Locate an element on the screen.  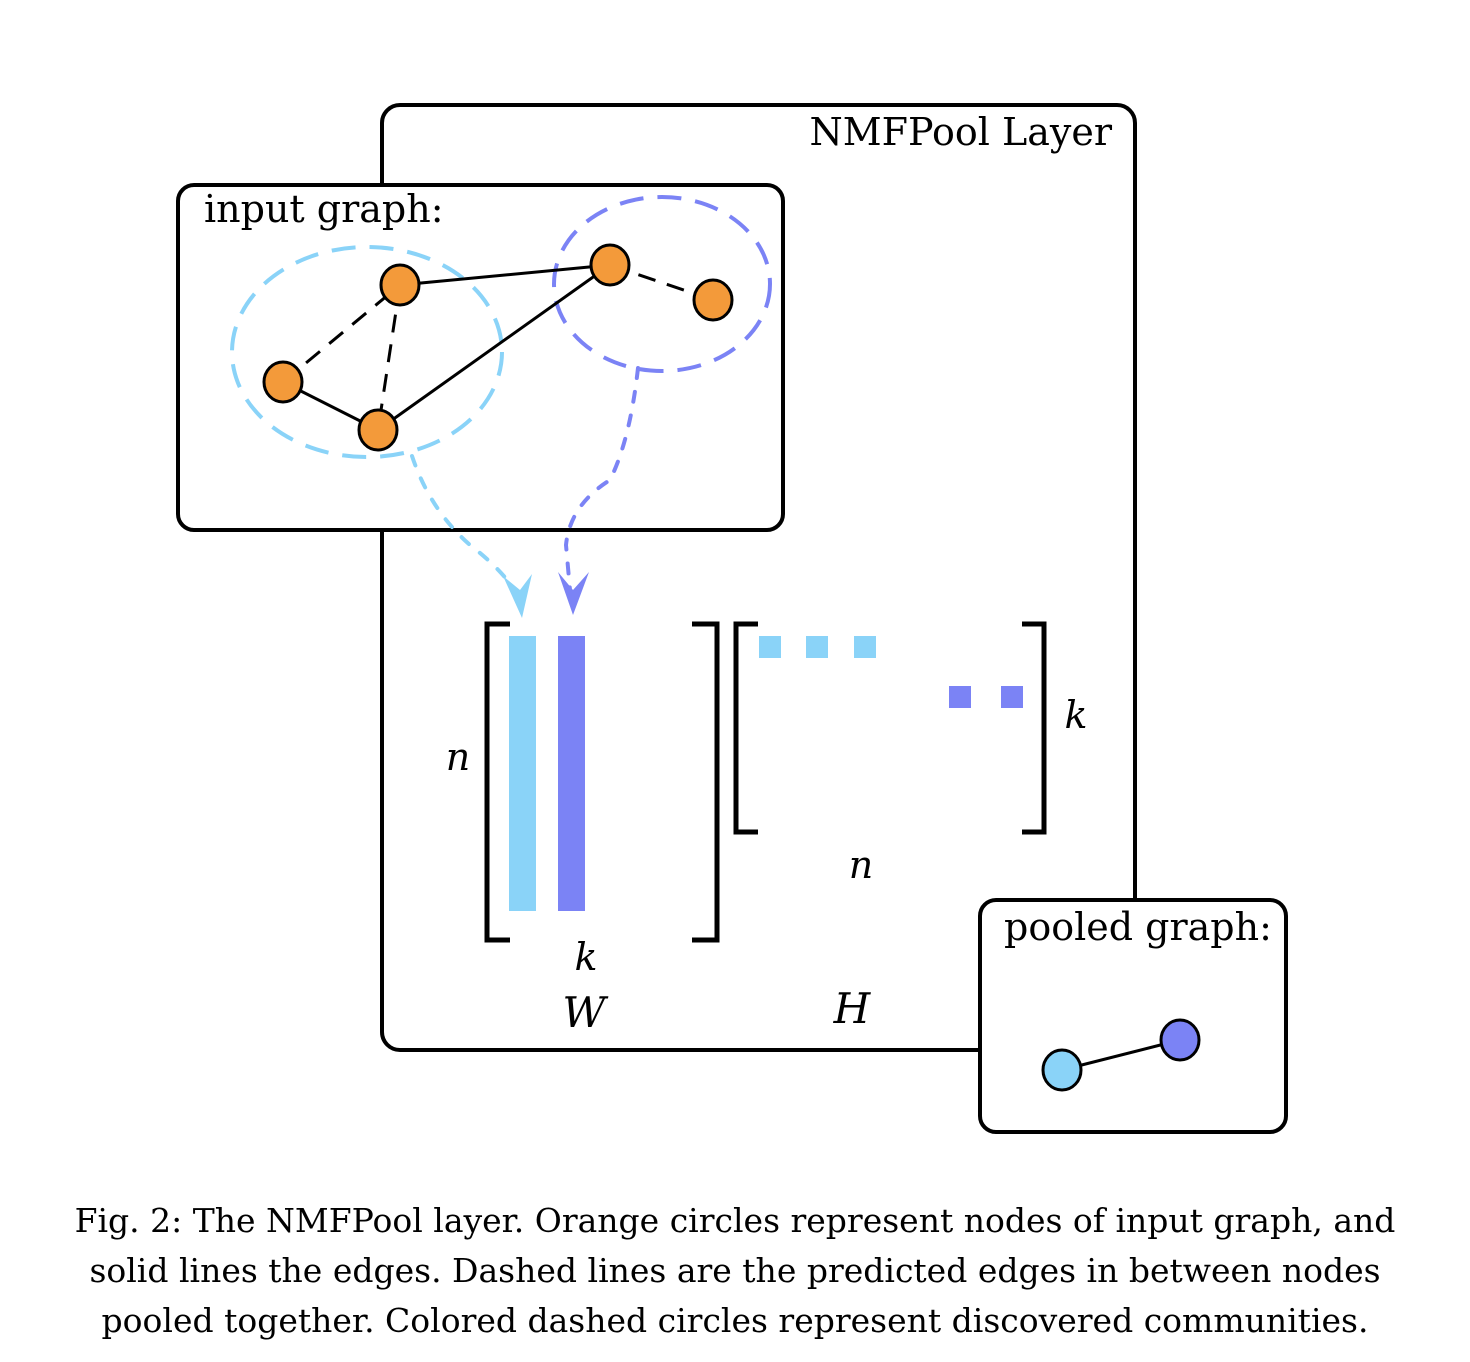
arrowhead-dark is located at coordinates (573, 593).